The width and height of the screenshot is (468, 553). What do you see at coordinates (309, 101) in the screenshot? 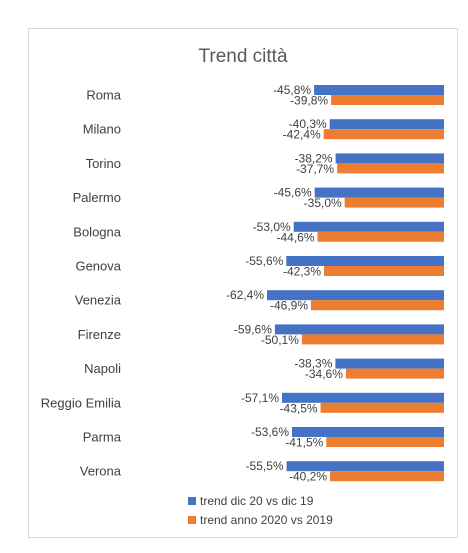
I see `data-label: -39,8%` at bounding box center [309, 101].